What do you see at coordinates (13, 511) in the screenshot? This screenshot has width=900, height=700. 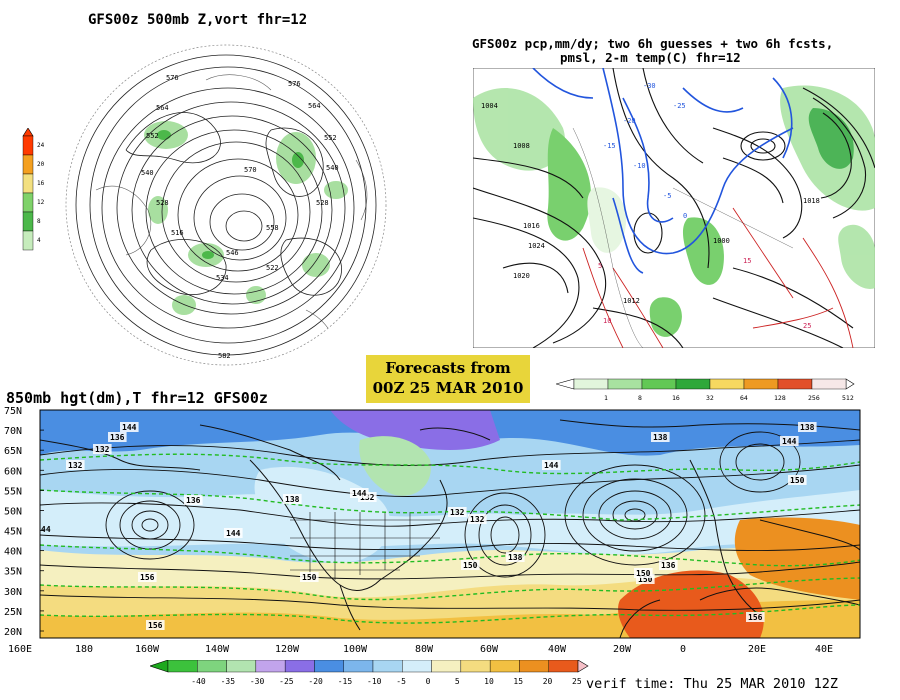 I see `latitude-label: 50N` at bounding box center [13, 511].